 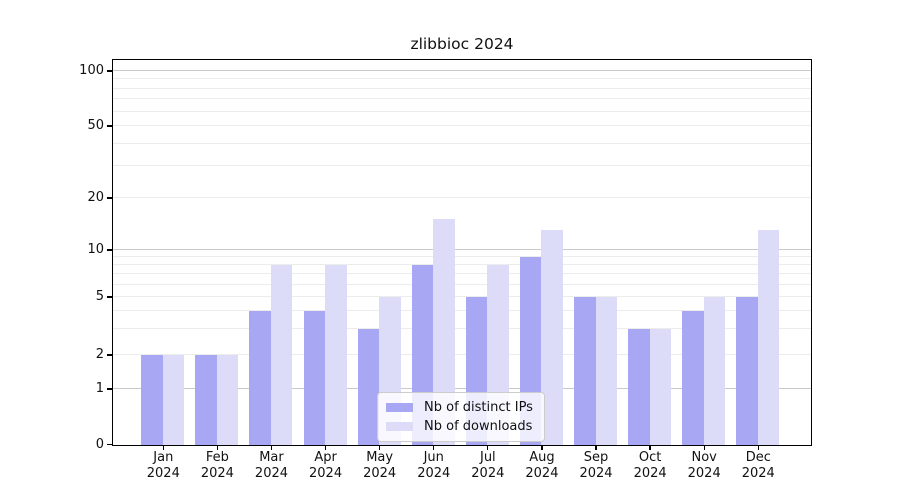 I want to click on bar-downloads-apr, so click(x=336, y=354).